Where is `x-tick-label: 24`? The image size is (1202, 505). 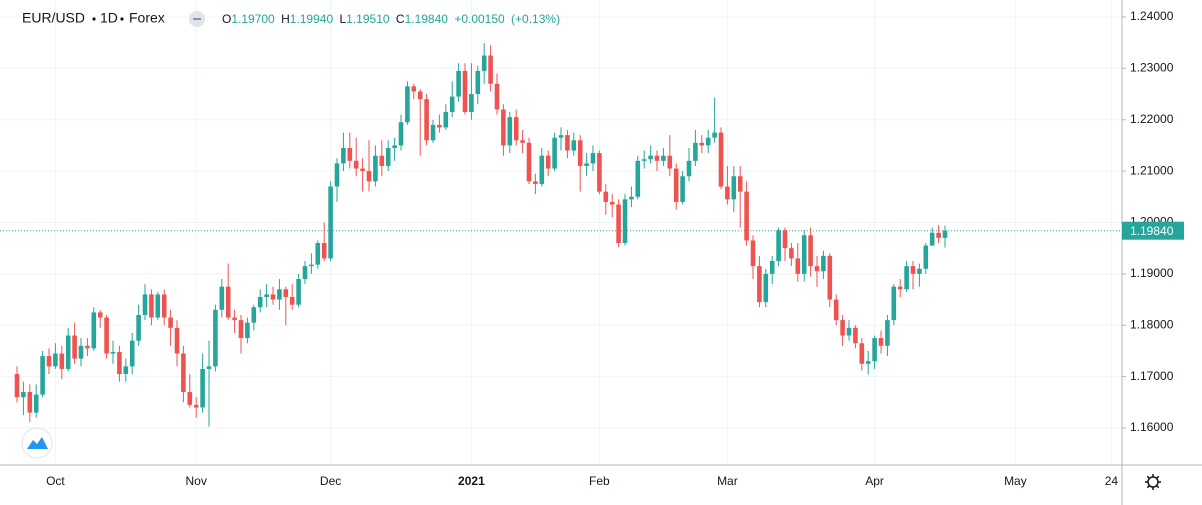
x-tick-label: 24 is located at coordinates (1112, 481).